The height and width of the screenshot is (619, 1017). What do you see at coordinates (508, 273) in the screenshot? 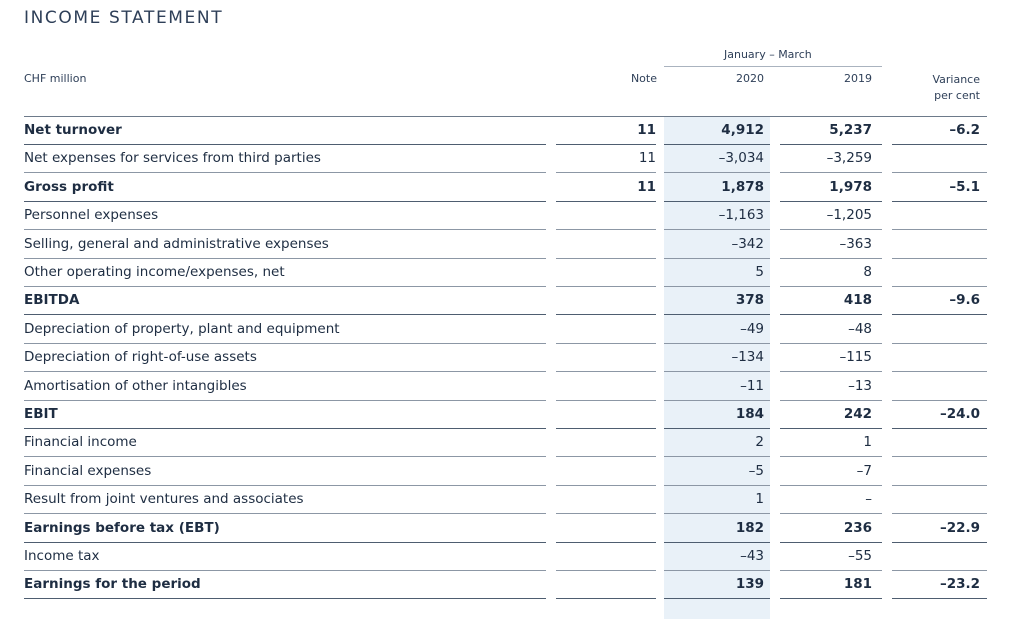
I see `table-row: Other operating income/expenses, net 5 8` at bounding box center [508, 273].